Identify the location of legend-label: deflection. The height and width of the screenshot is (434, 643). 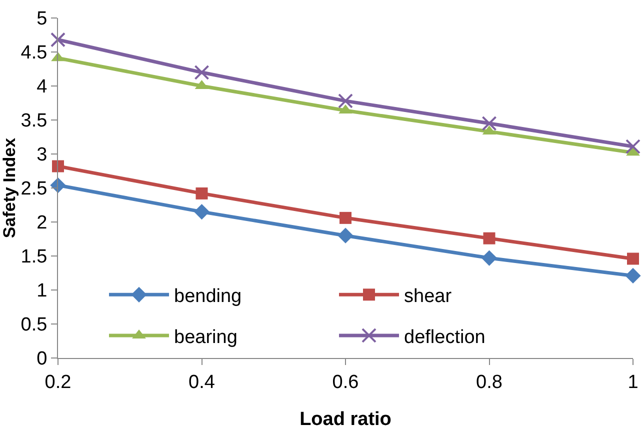
(445, 337).